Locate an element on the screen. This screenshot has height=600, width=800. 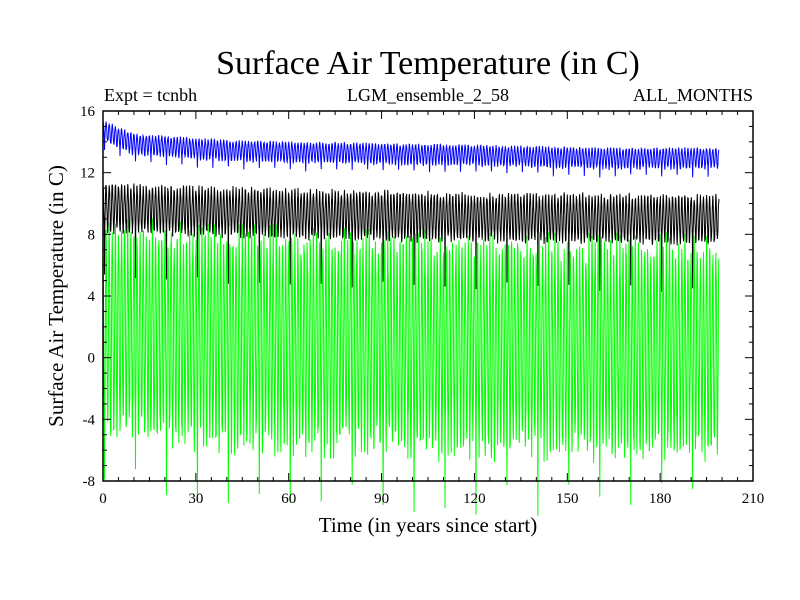
x-tick-label: 210 is located at coordinates (753, 499).